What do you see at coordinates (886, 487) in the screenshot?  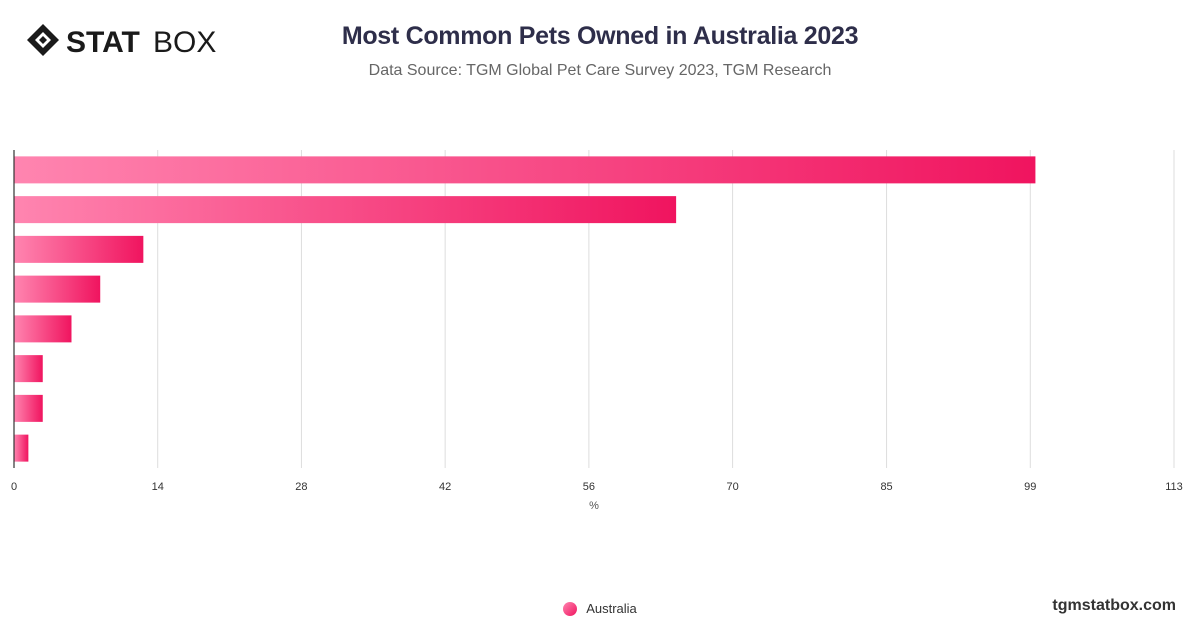 I see `x-tick-label: 85` at bounding box center [886, 487].